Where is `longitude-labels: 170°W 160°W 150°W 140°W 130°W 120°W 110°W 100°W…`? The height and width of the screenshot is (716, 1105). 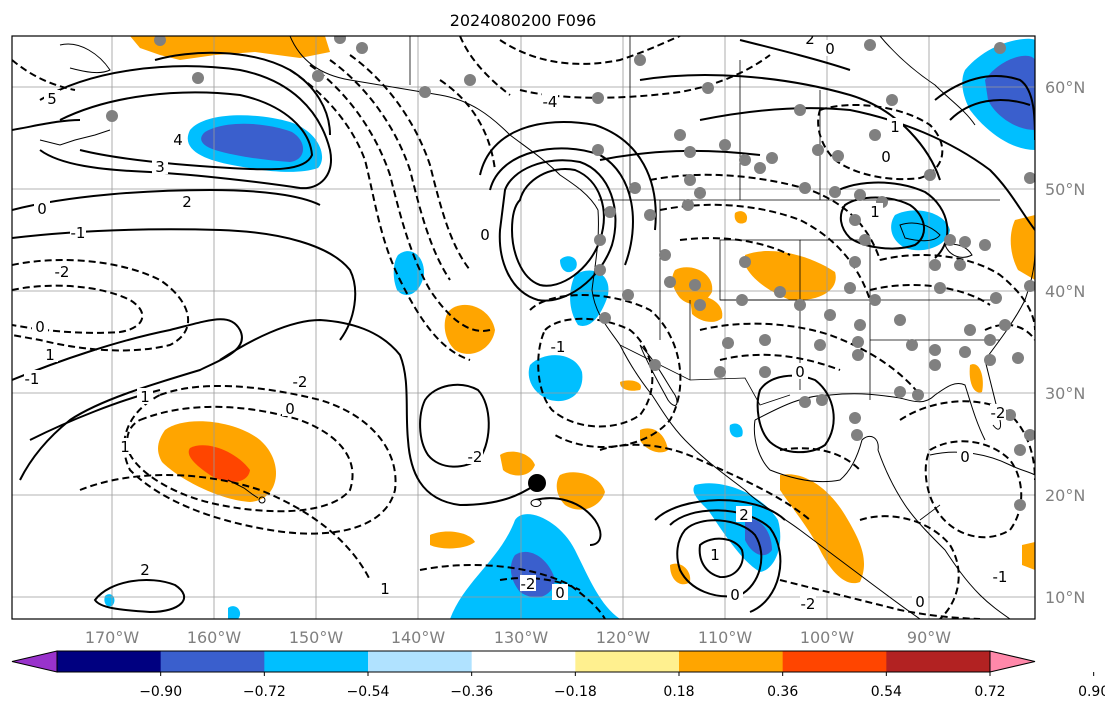 longitude-labels: 170°W 160°W 150°W 140°W 130°W 120°W 110°W 100°W… is located at coordinates (518, 637).